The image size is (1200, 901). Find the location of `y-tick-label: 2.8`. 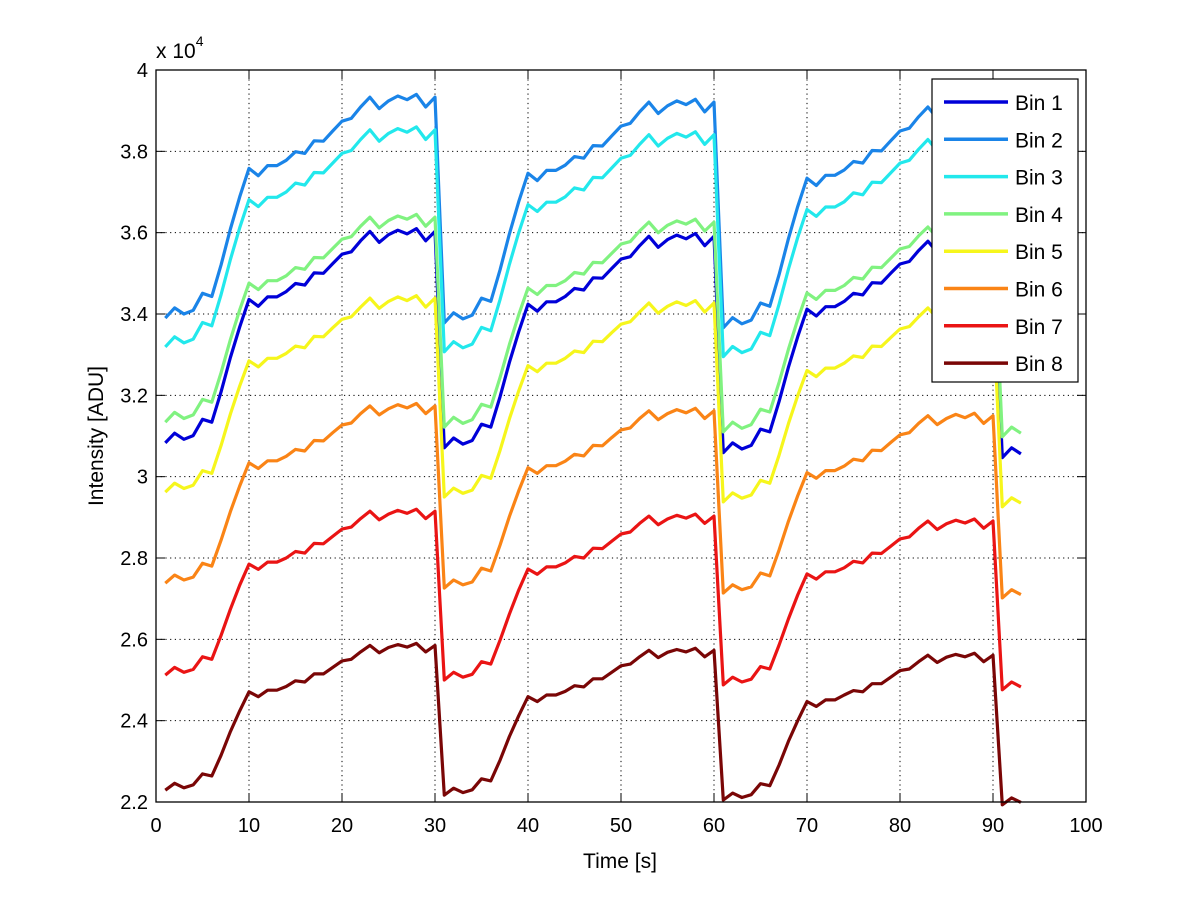

y-tick-label: 2.8 is located at coordinates (134, 559).